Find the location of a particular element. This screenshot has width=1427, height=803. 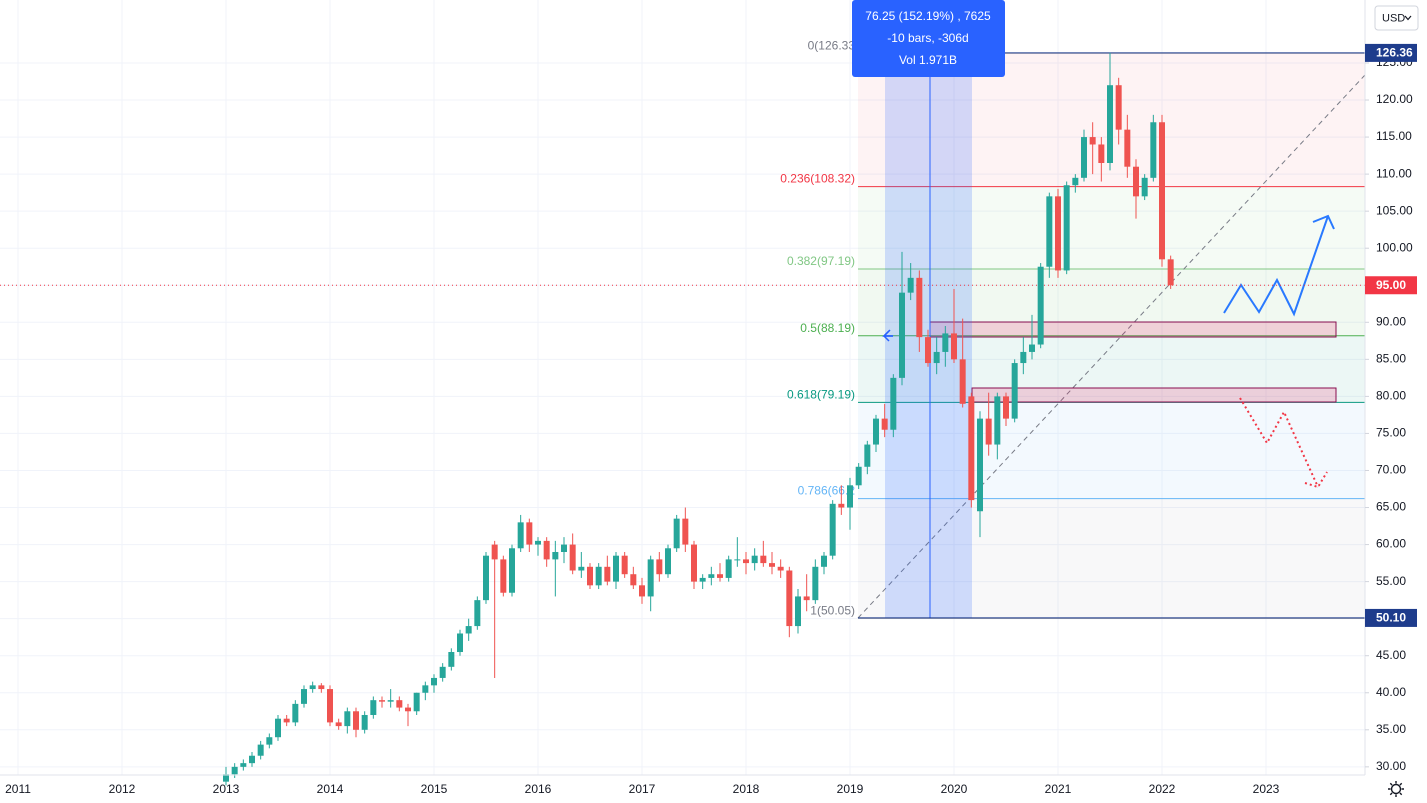

projection-up-head is located at coordinates (1323, 222).